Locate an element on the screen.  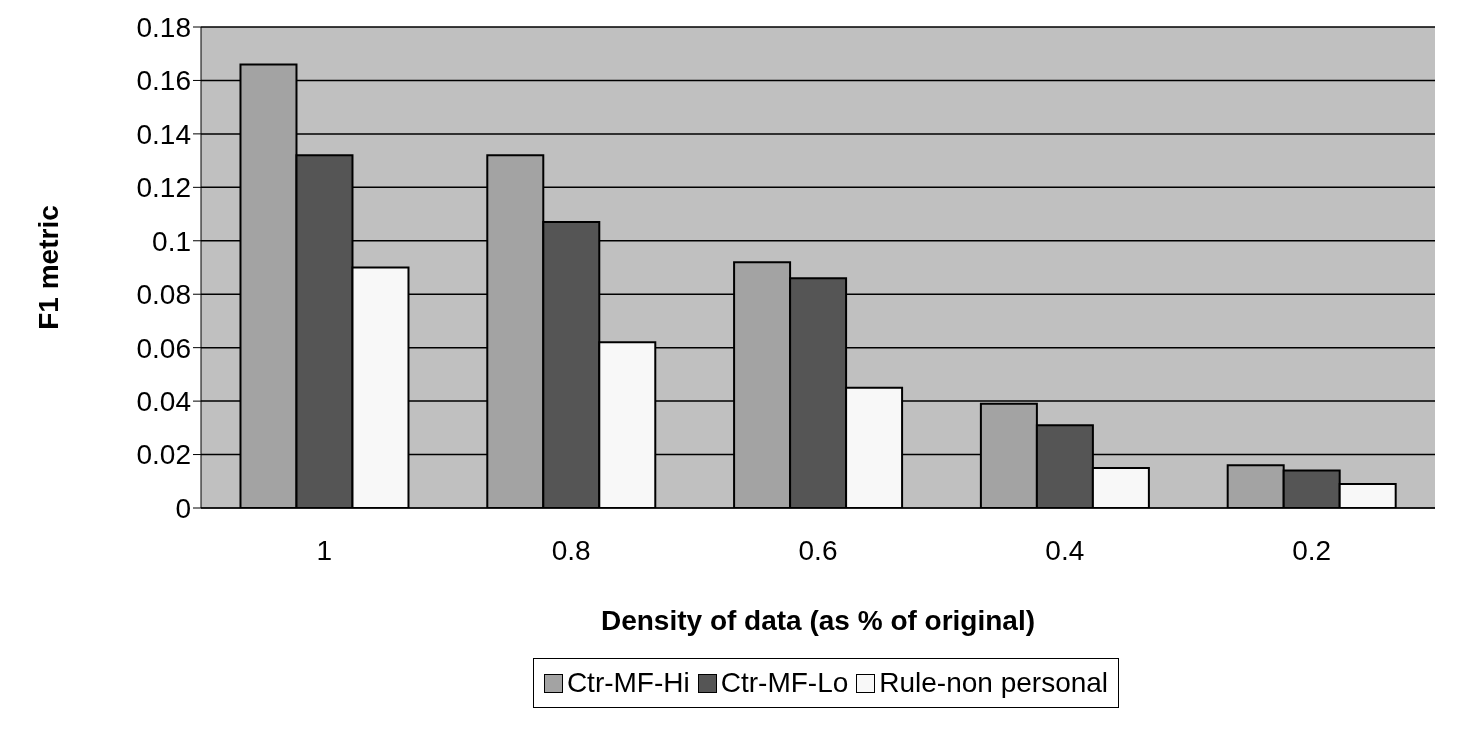
y-tick-label: 0.1 is located at coordinates (171, 241).